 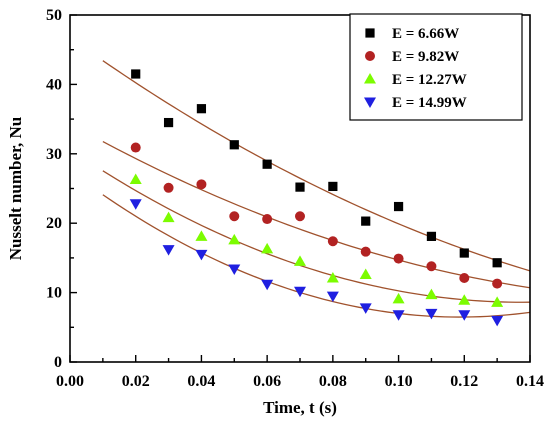 What do you see at coordinates (425, 34) in the screenshot?
I see `legend-label-1: E = 6.66W` at bounding box center [425, 34].